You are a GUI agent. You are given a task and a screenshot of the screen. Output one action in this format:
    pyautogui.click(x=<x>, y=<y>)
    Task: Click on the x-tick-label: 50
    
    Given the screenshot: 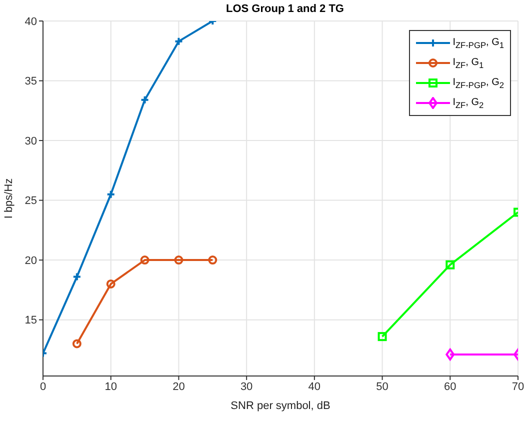 What is the action you would take?
    pyautogui.click(x=382, y=386)
    